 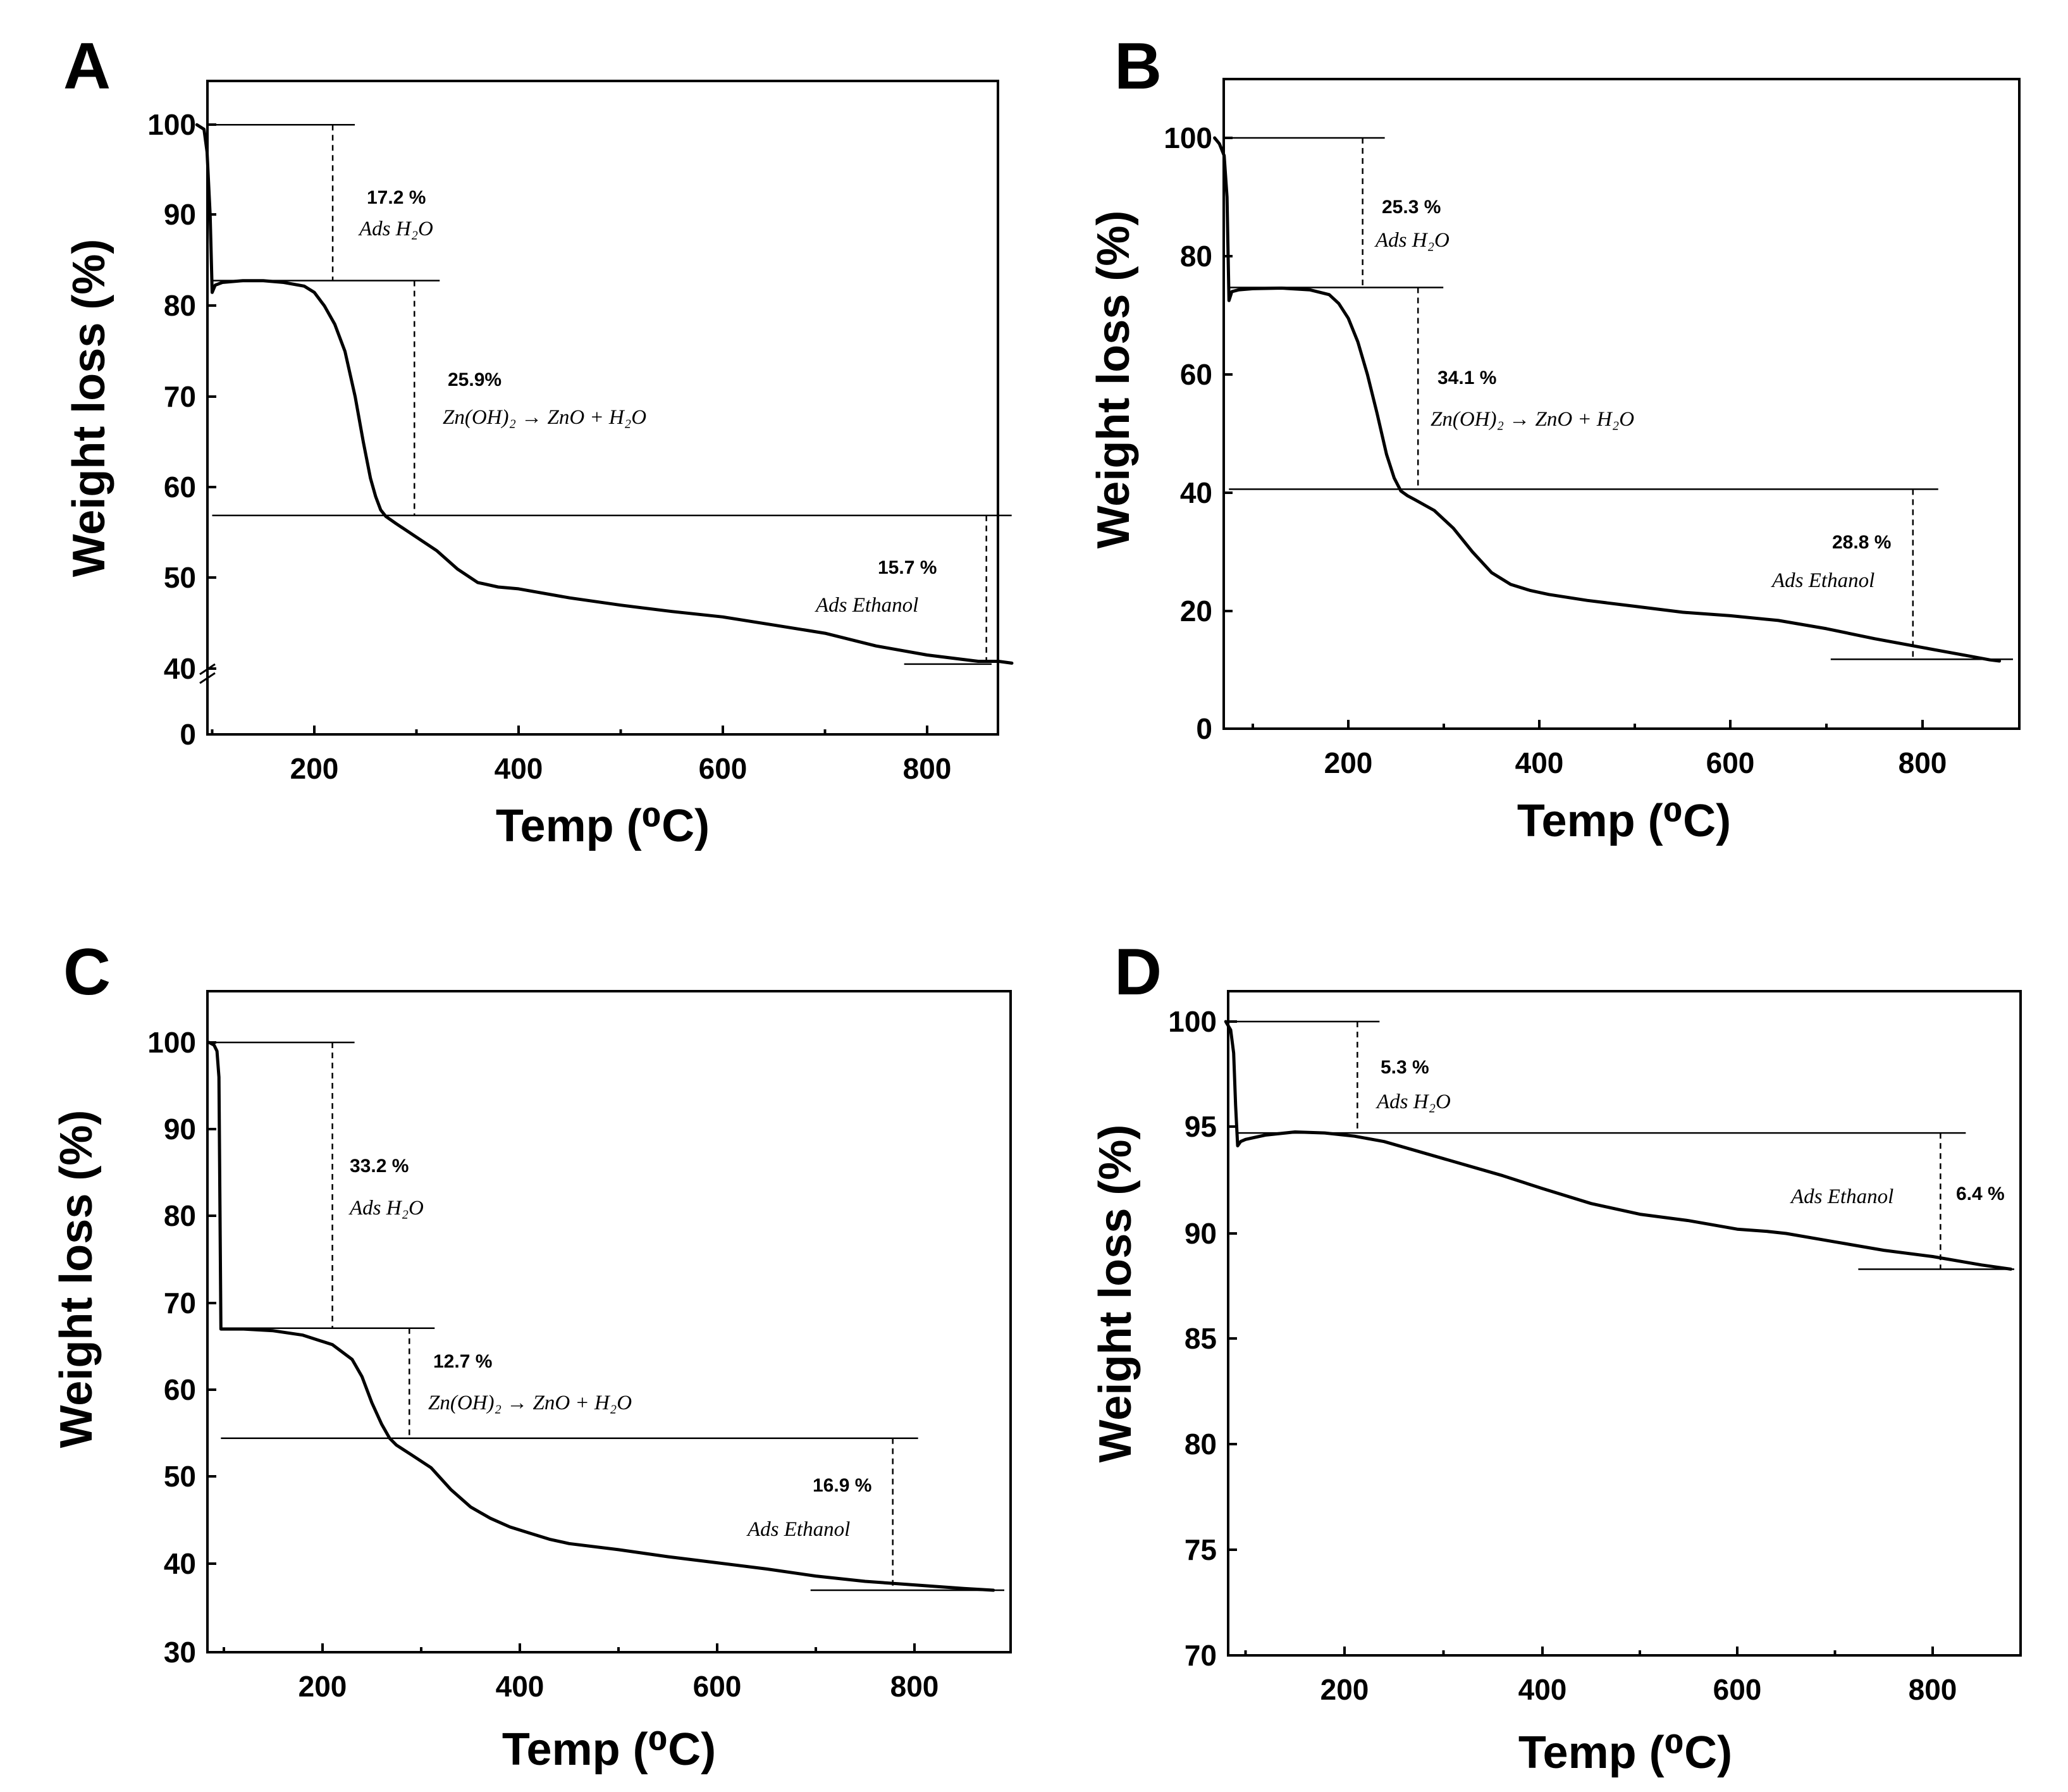 I want to click on annotation-percent: 28.8 %, so click(x=1862, y=542).